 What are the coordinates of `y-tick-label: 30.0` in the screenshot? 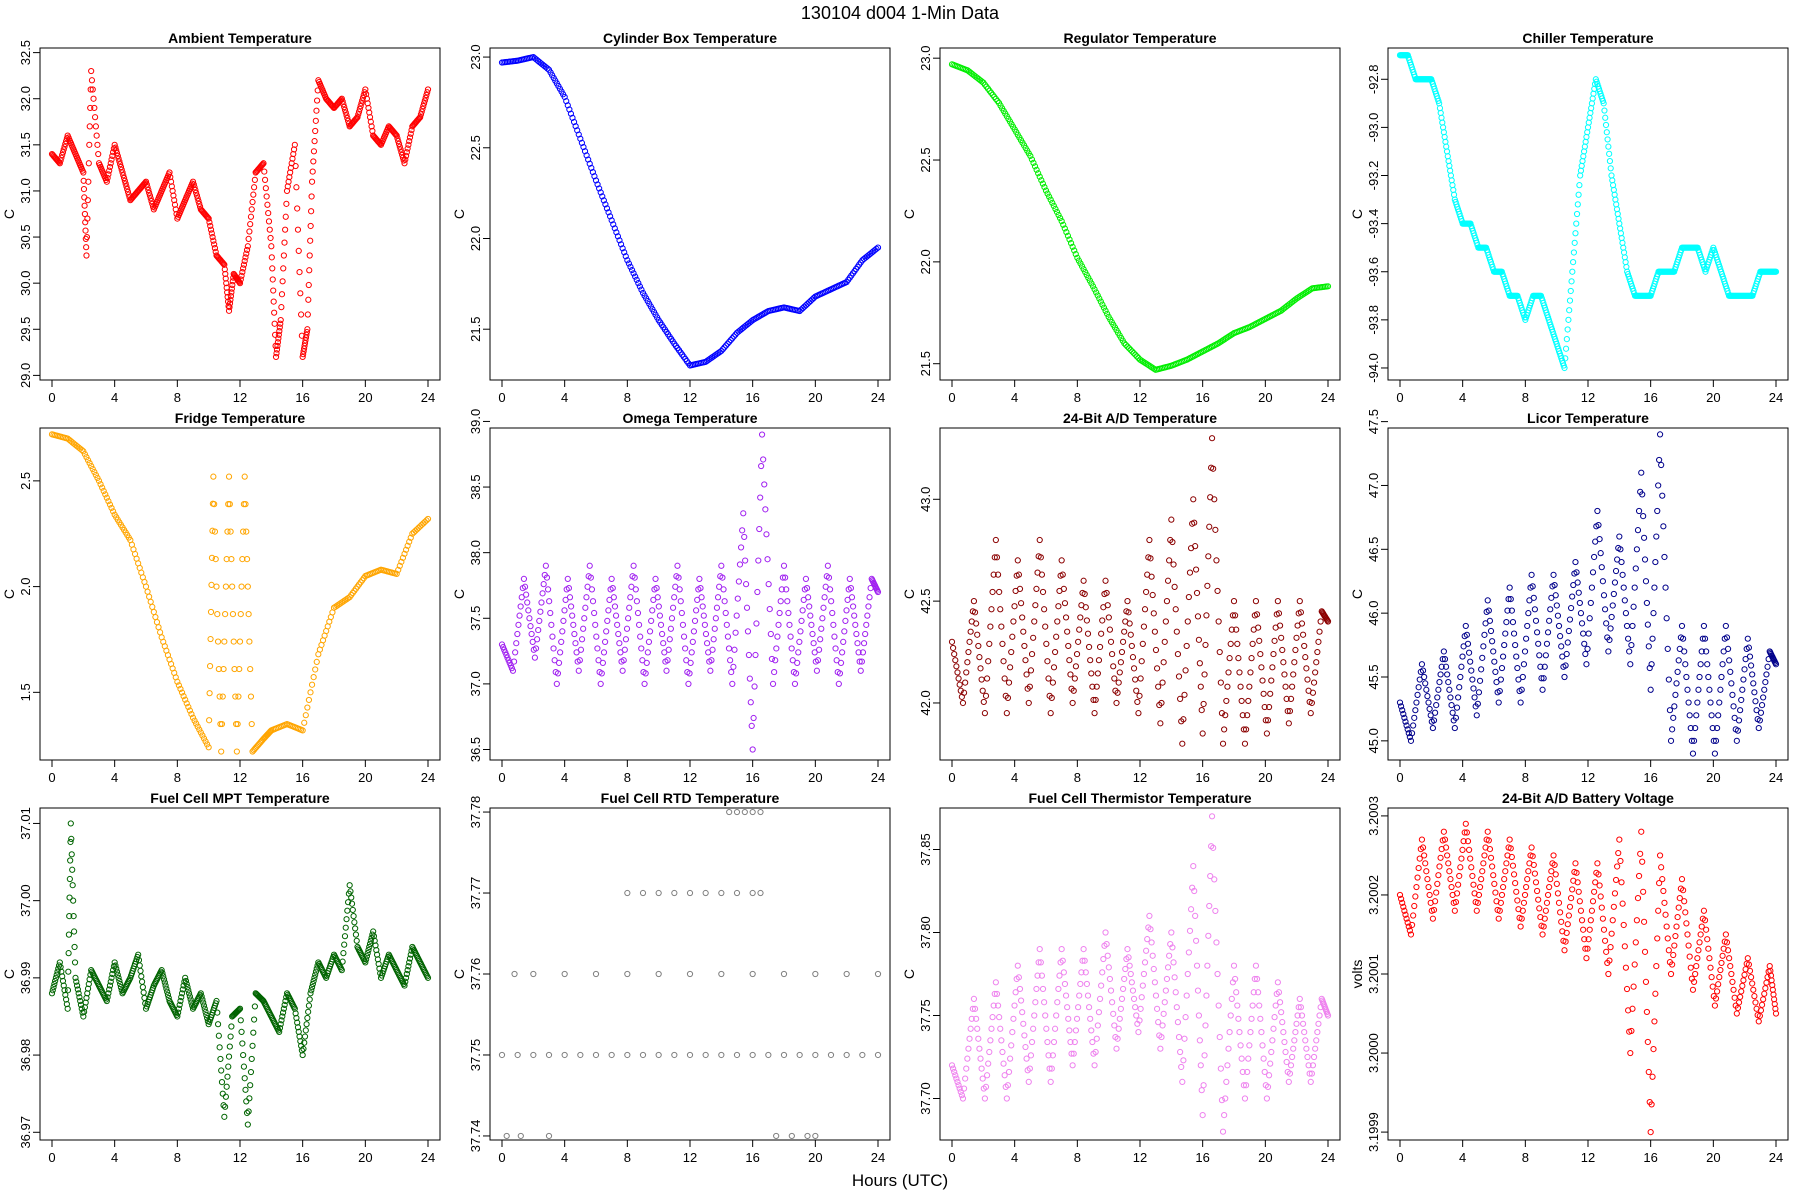 It's located at (25, 283).